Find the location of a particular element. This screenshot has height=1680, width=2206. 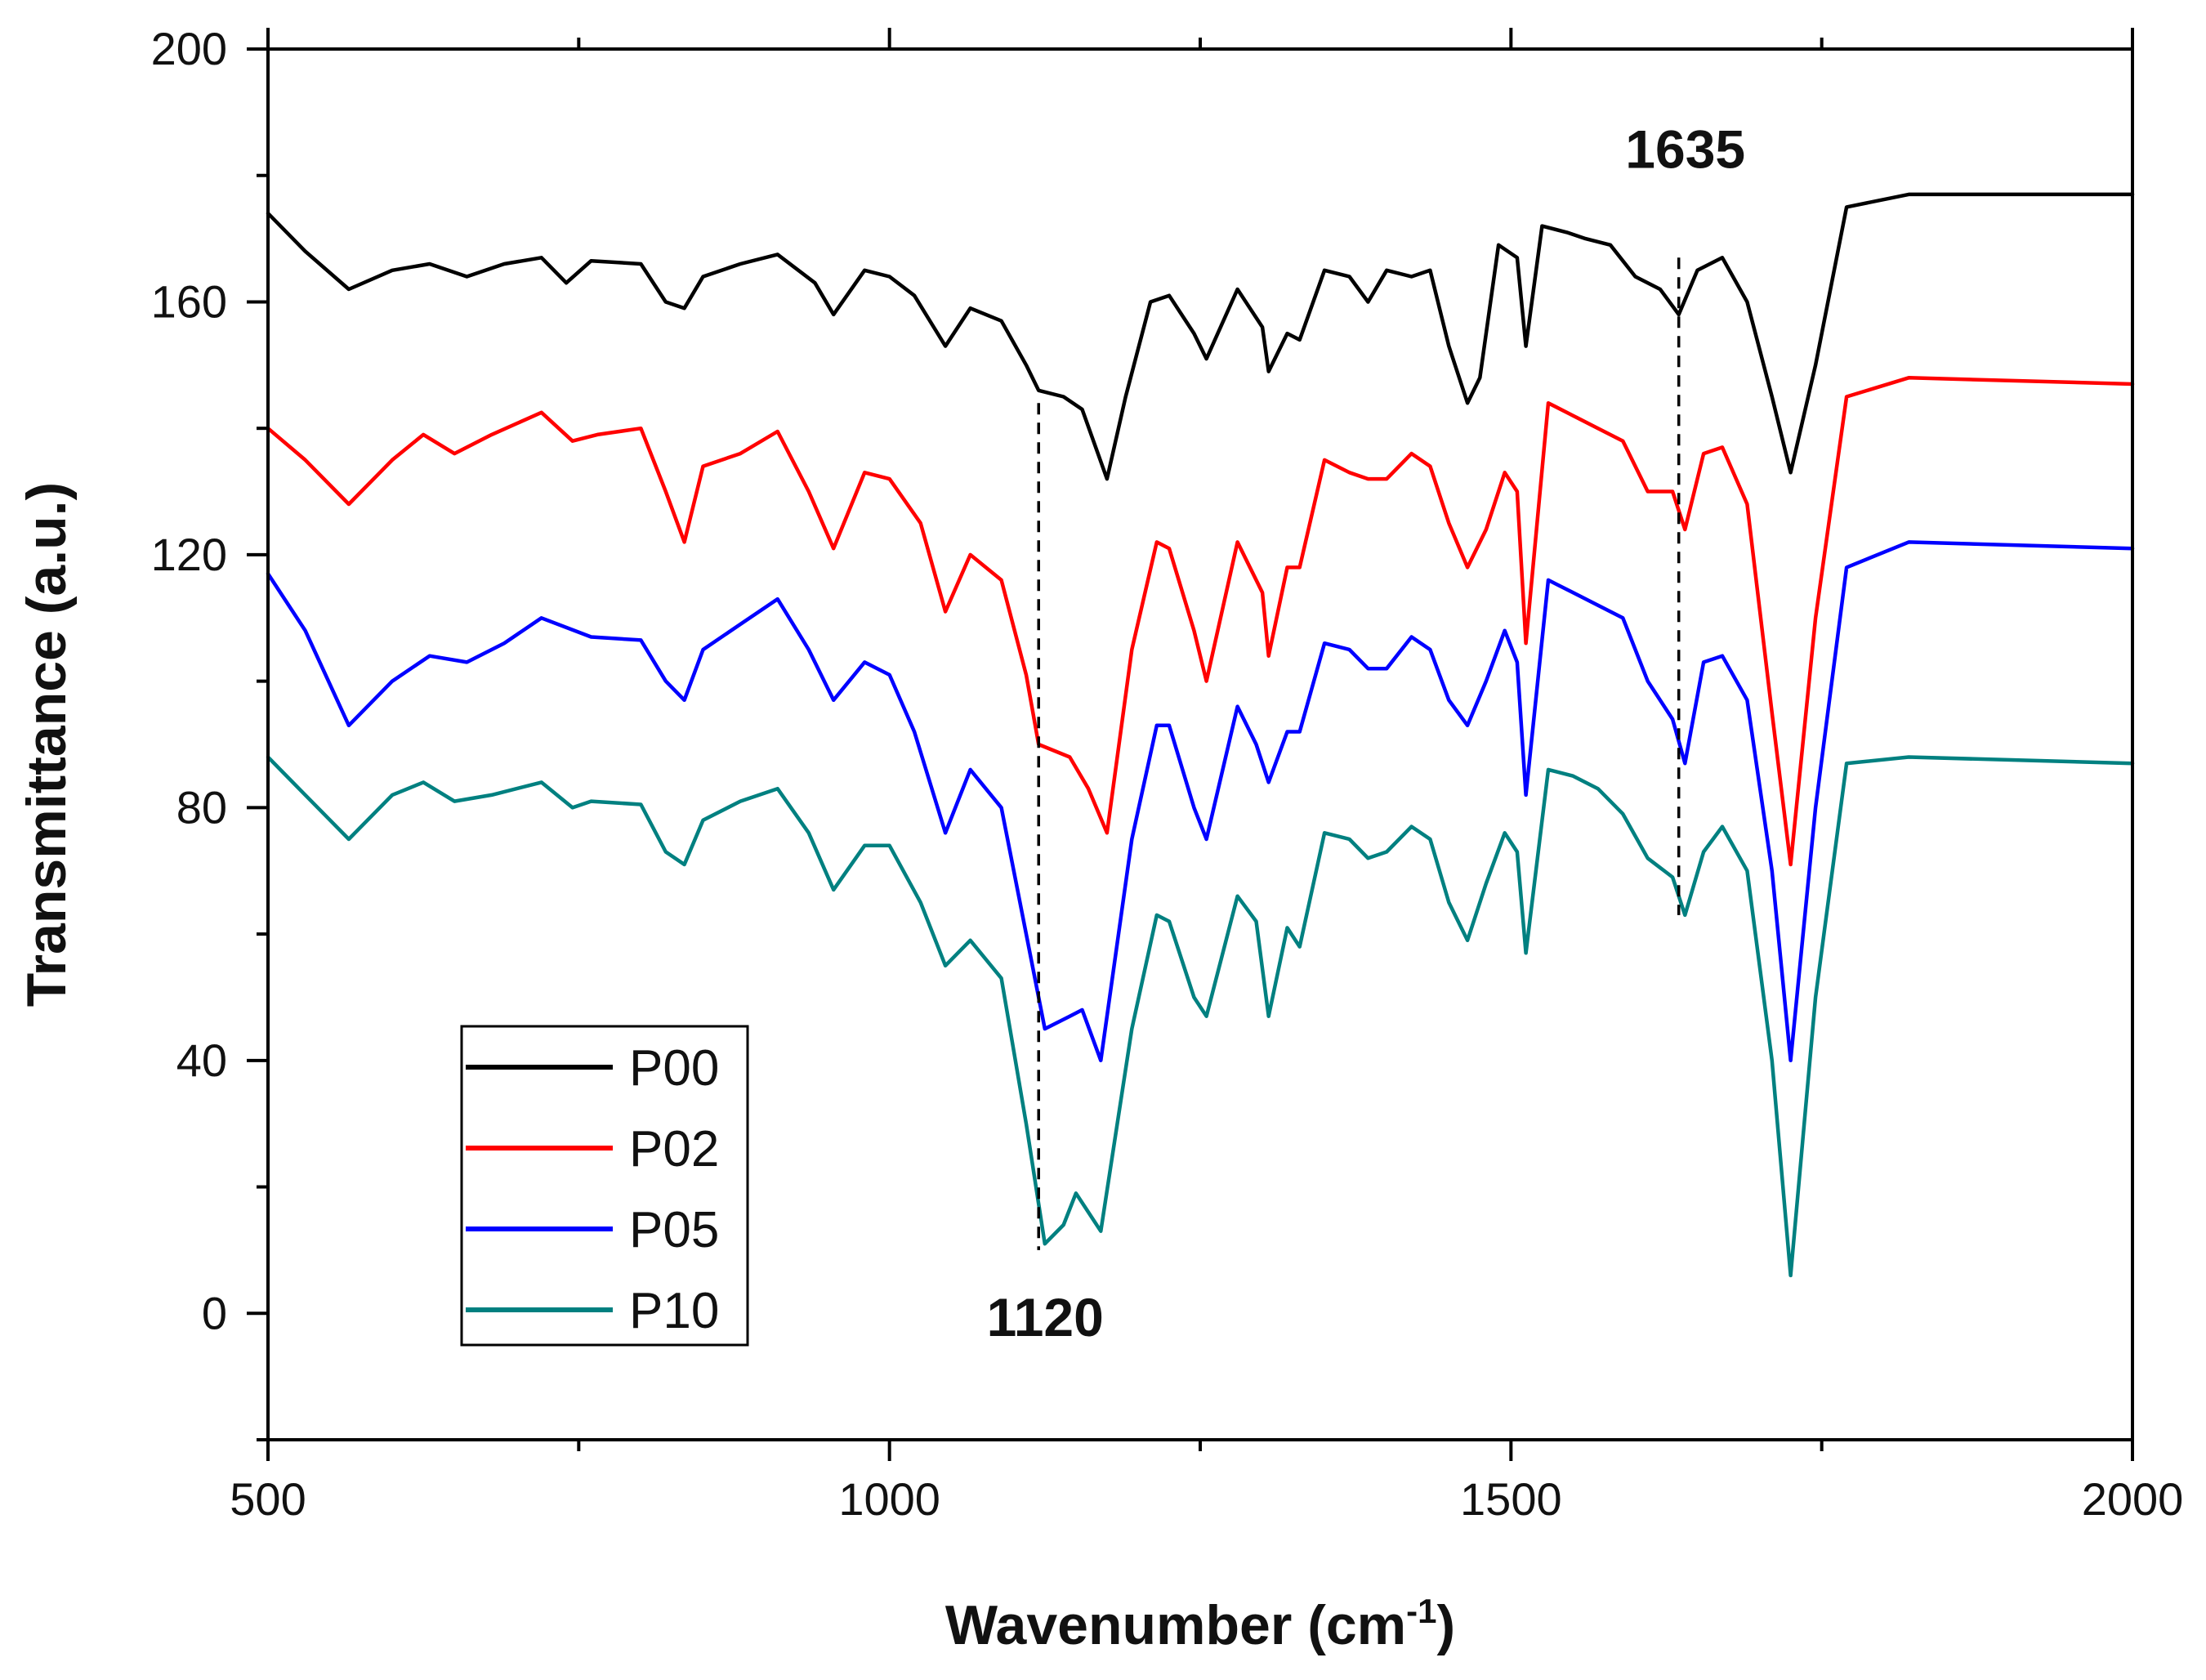

y-axis-title: Transmittance (a.u.) is located at coordinates (47, 745).